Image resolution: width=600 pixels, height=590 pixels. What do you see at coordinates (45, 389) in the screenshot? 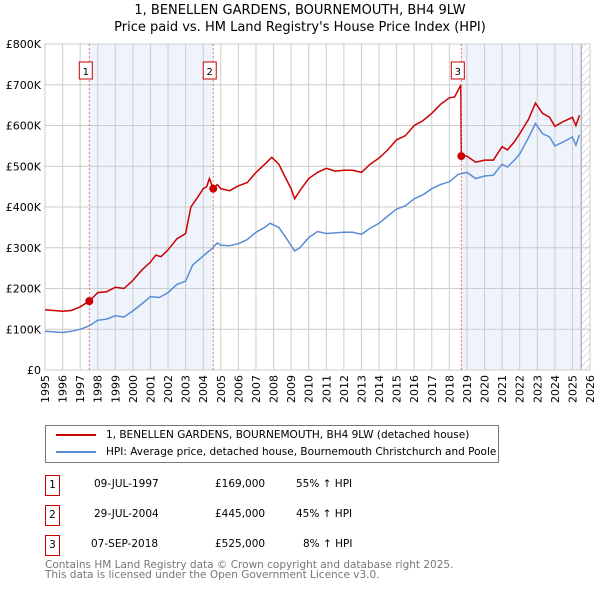
I see `x-tick-label: 1995` at bounding box center [45, 389].